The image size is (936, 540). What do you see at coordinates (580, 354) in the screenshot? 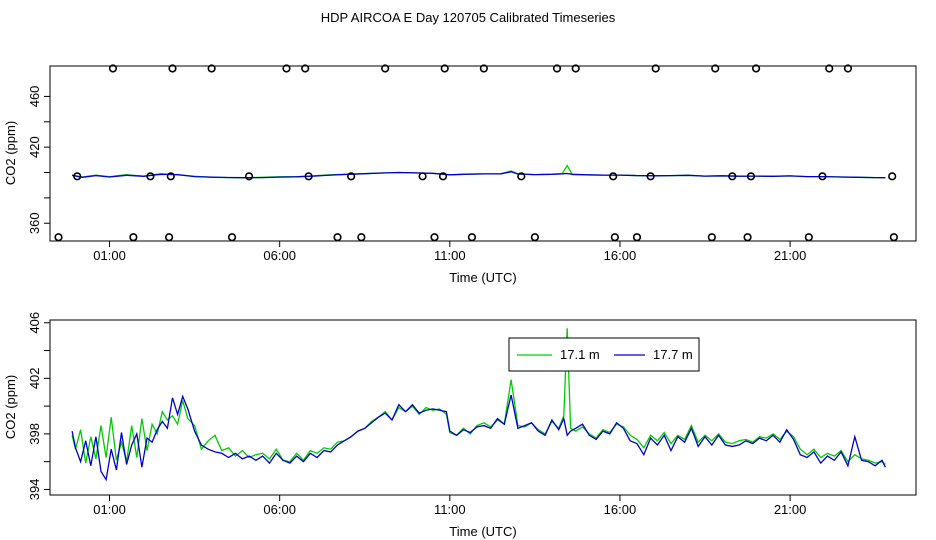
I see `legend-label-0: 17.1 m` at bounding box center [580, 354].